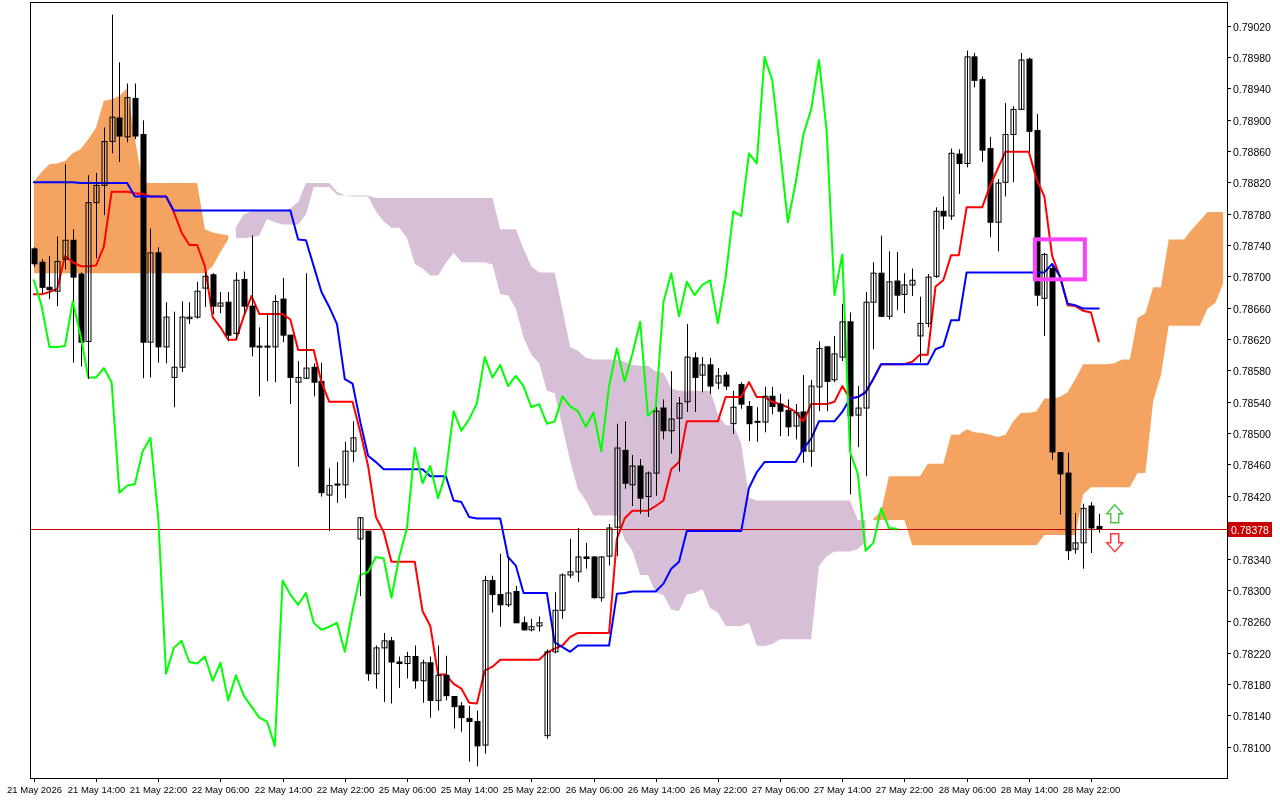 This screenshot has height=800, width=1280. What do you see at coordinates (967, 789) in the screenshot?
I see `x-tick-label: 28 May 06:00` at bounding box center [967, 789].